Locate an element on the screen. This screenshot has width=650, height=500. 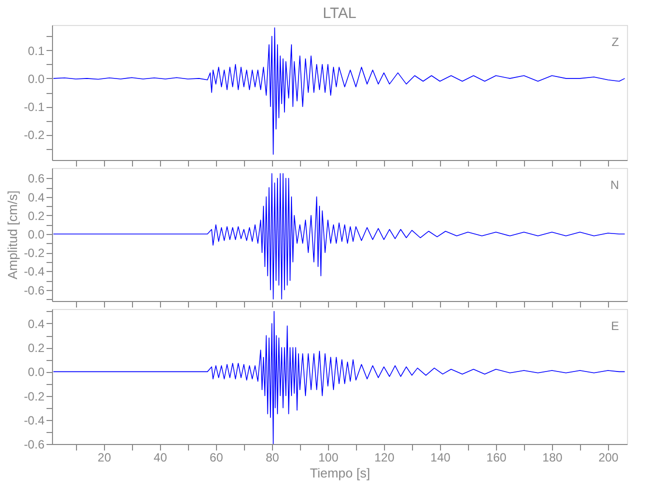
annotation: E is located at coordinates (614, 326).